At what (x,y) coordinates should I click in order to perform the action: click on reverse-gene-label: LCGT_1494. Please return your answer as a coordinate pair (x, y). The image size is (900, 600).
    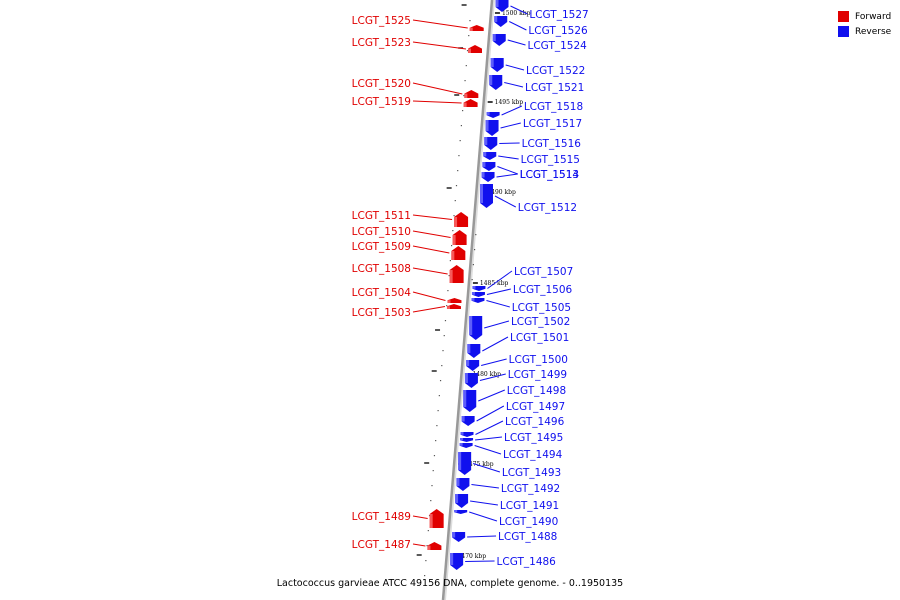
    Looking at the image, I should click on (533, 455).